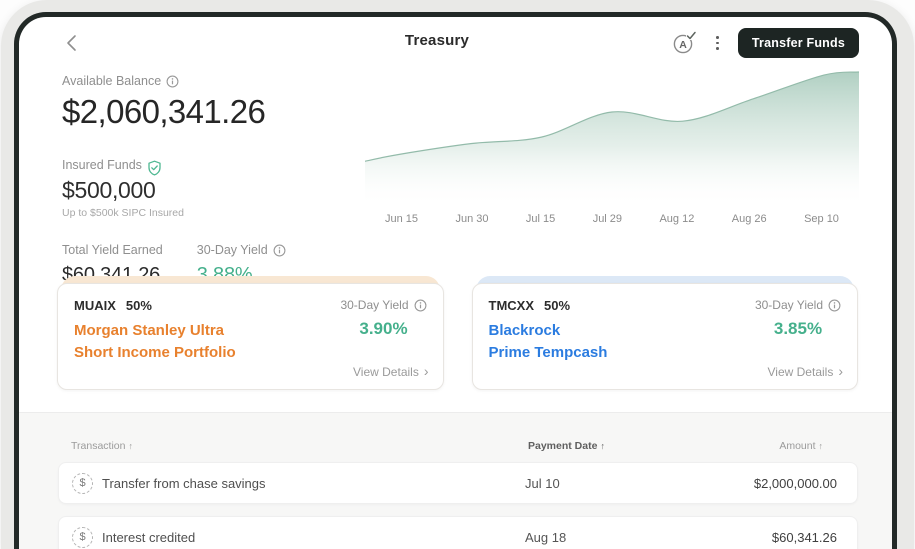  What do you see at coordinates (798, 318) in the screenshot?
I see `fund-yield-block: 30-Day Yield 3.85%` at bounding box center [798, 318].